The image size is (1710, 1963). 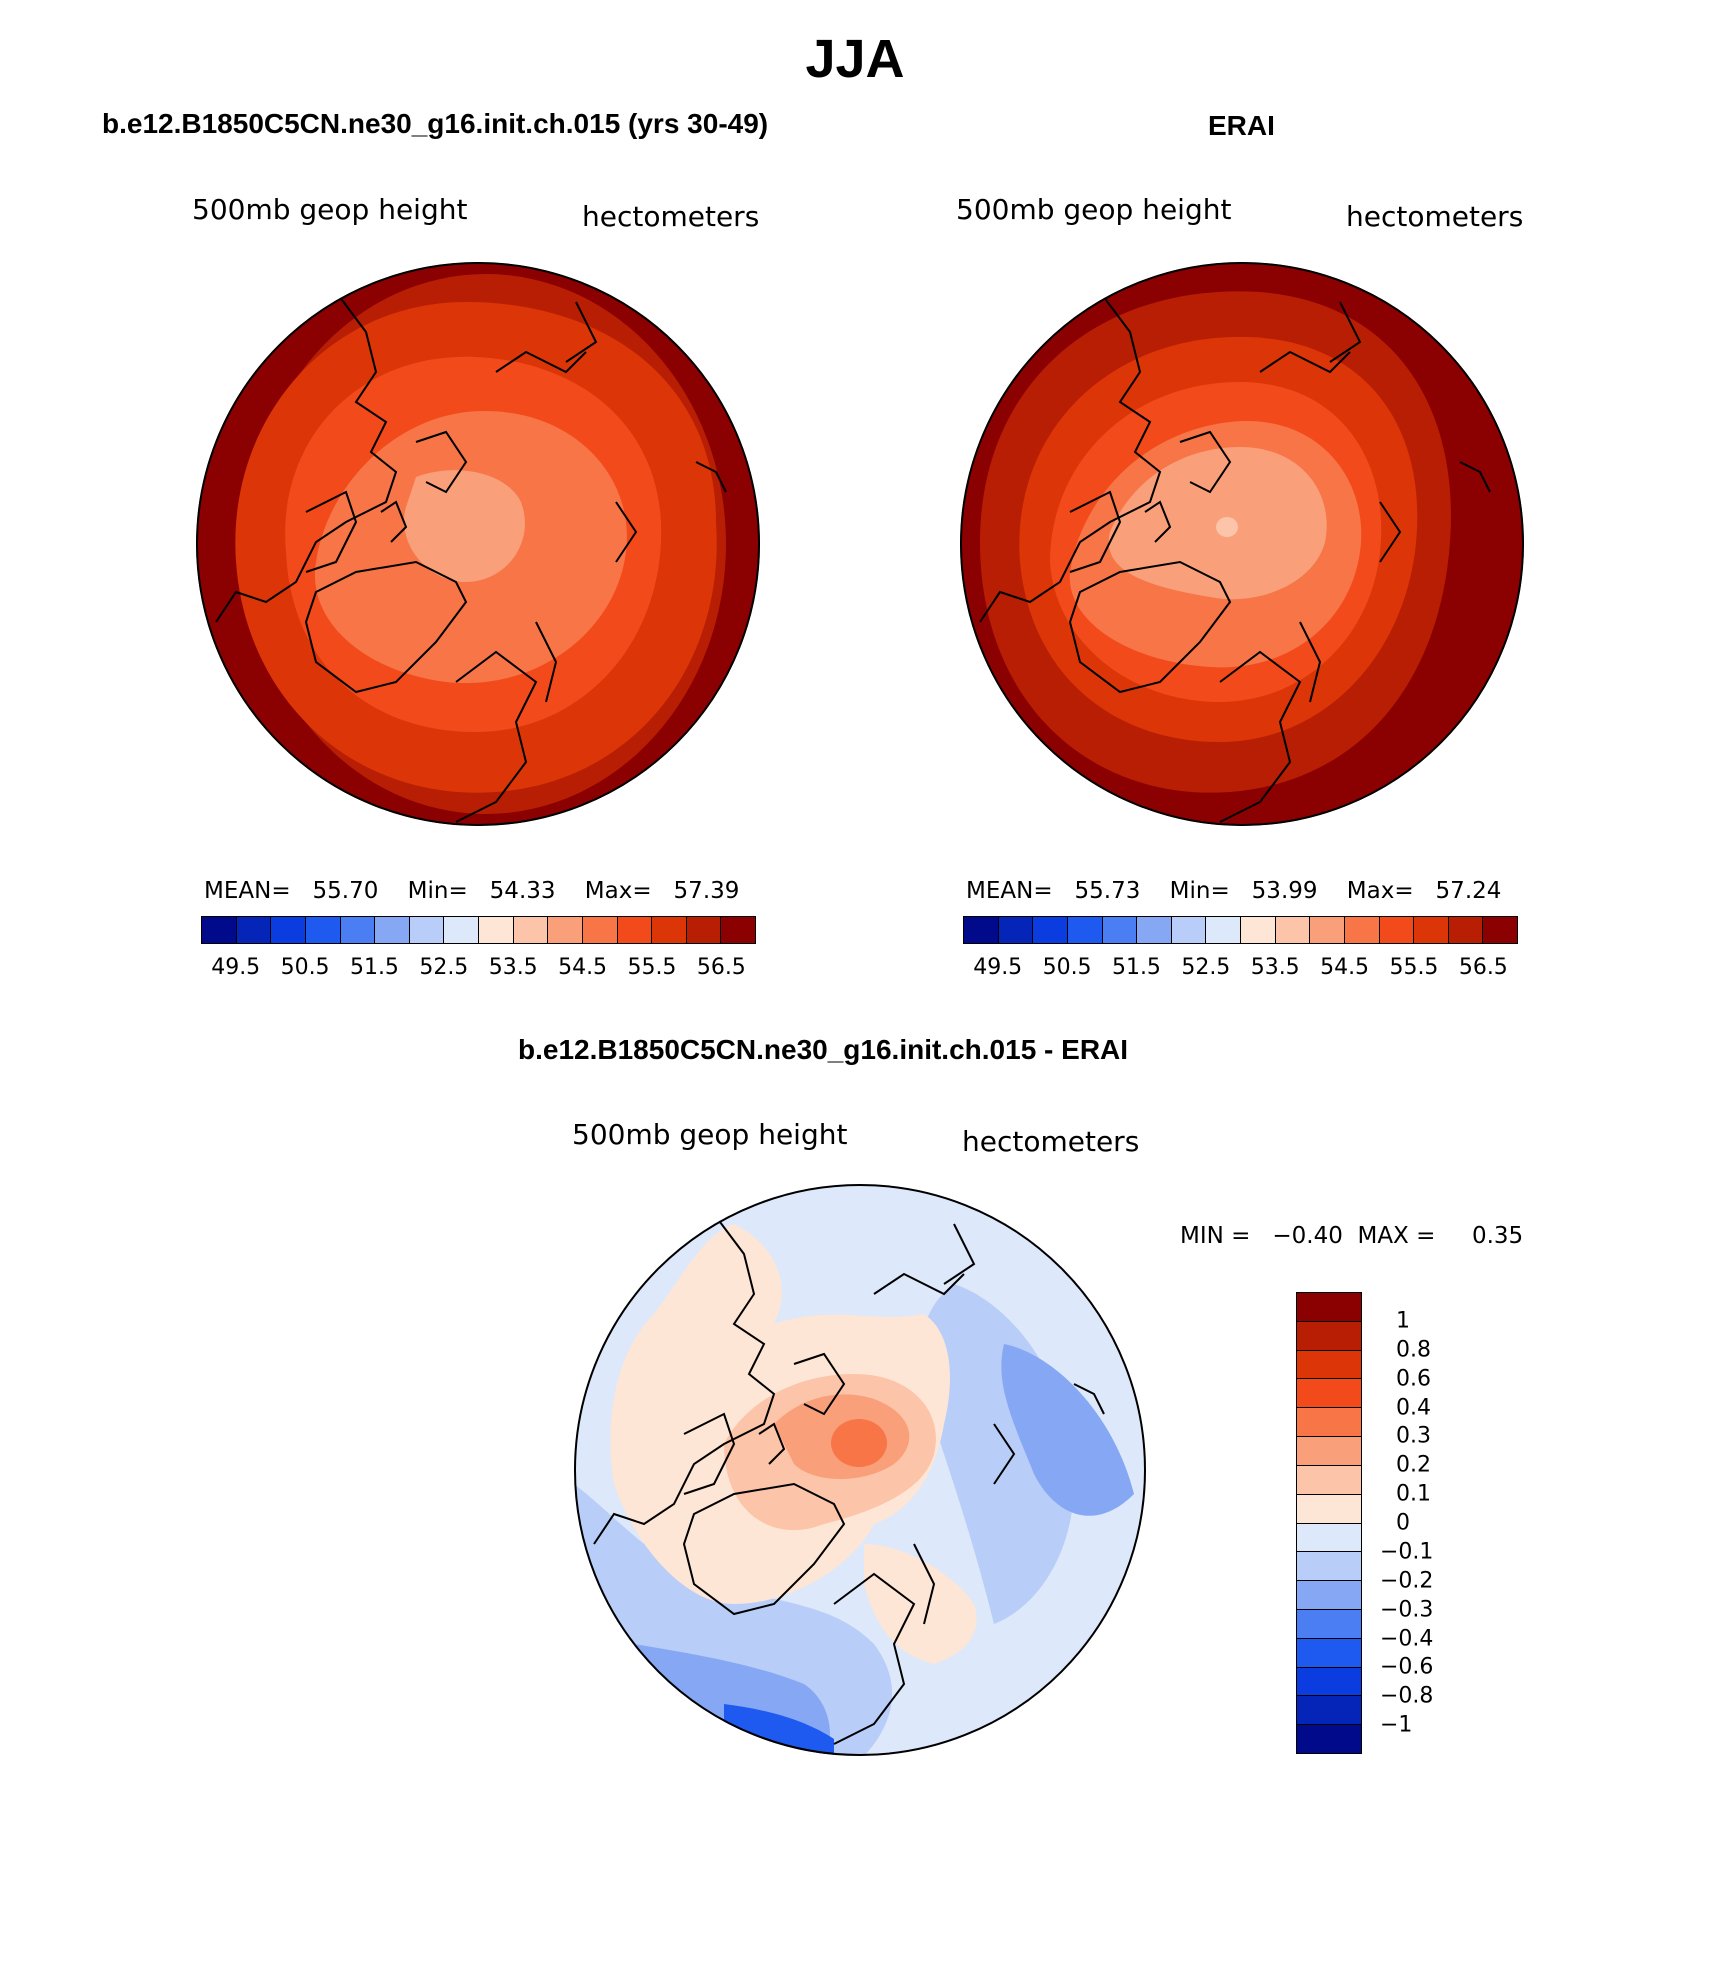 I want to click on panel3-region-0-to-0-1-scandinavia, so click(x=920, y=1604).